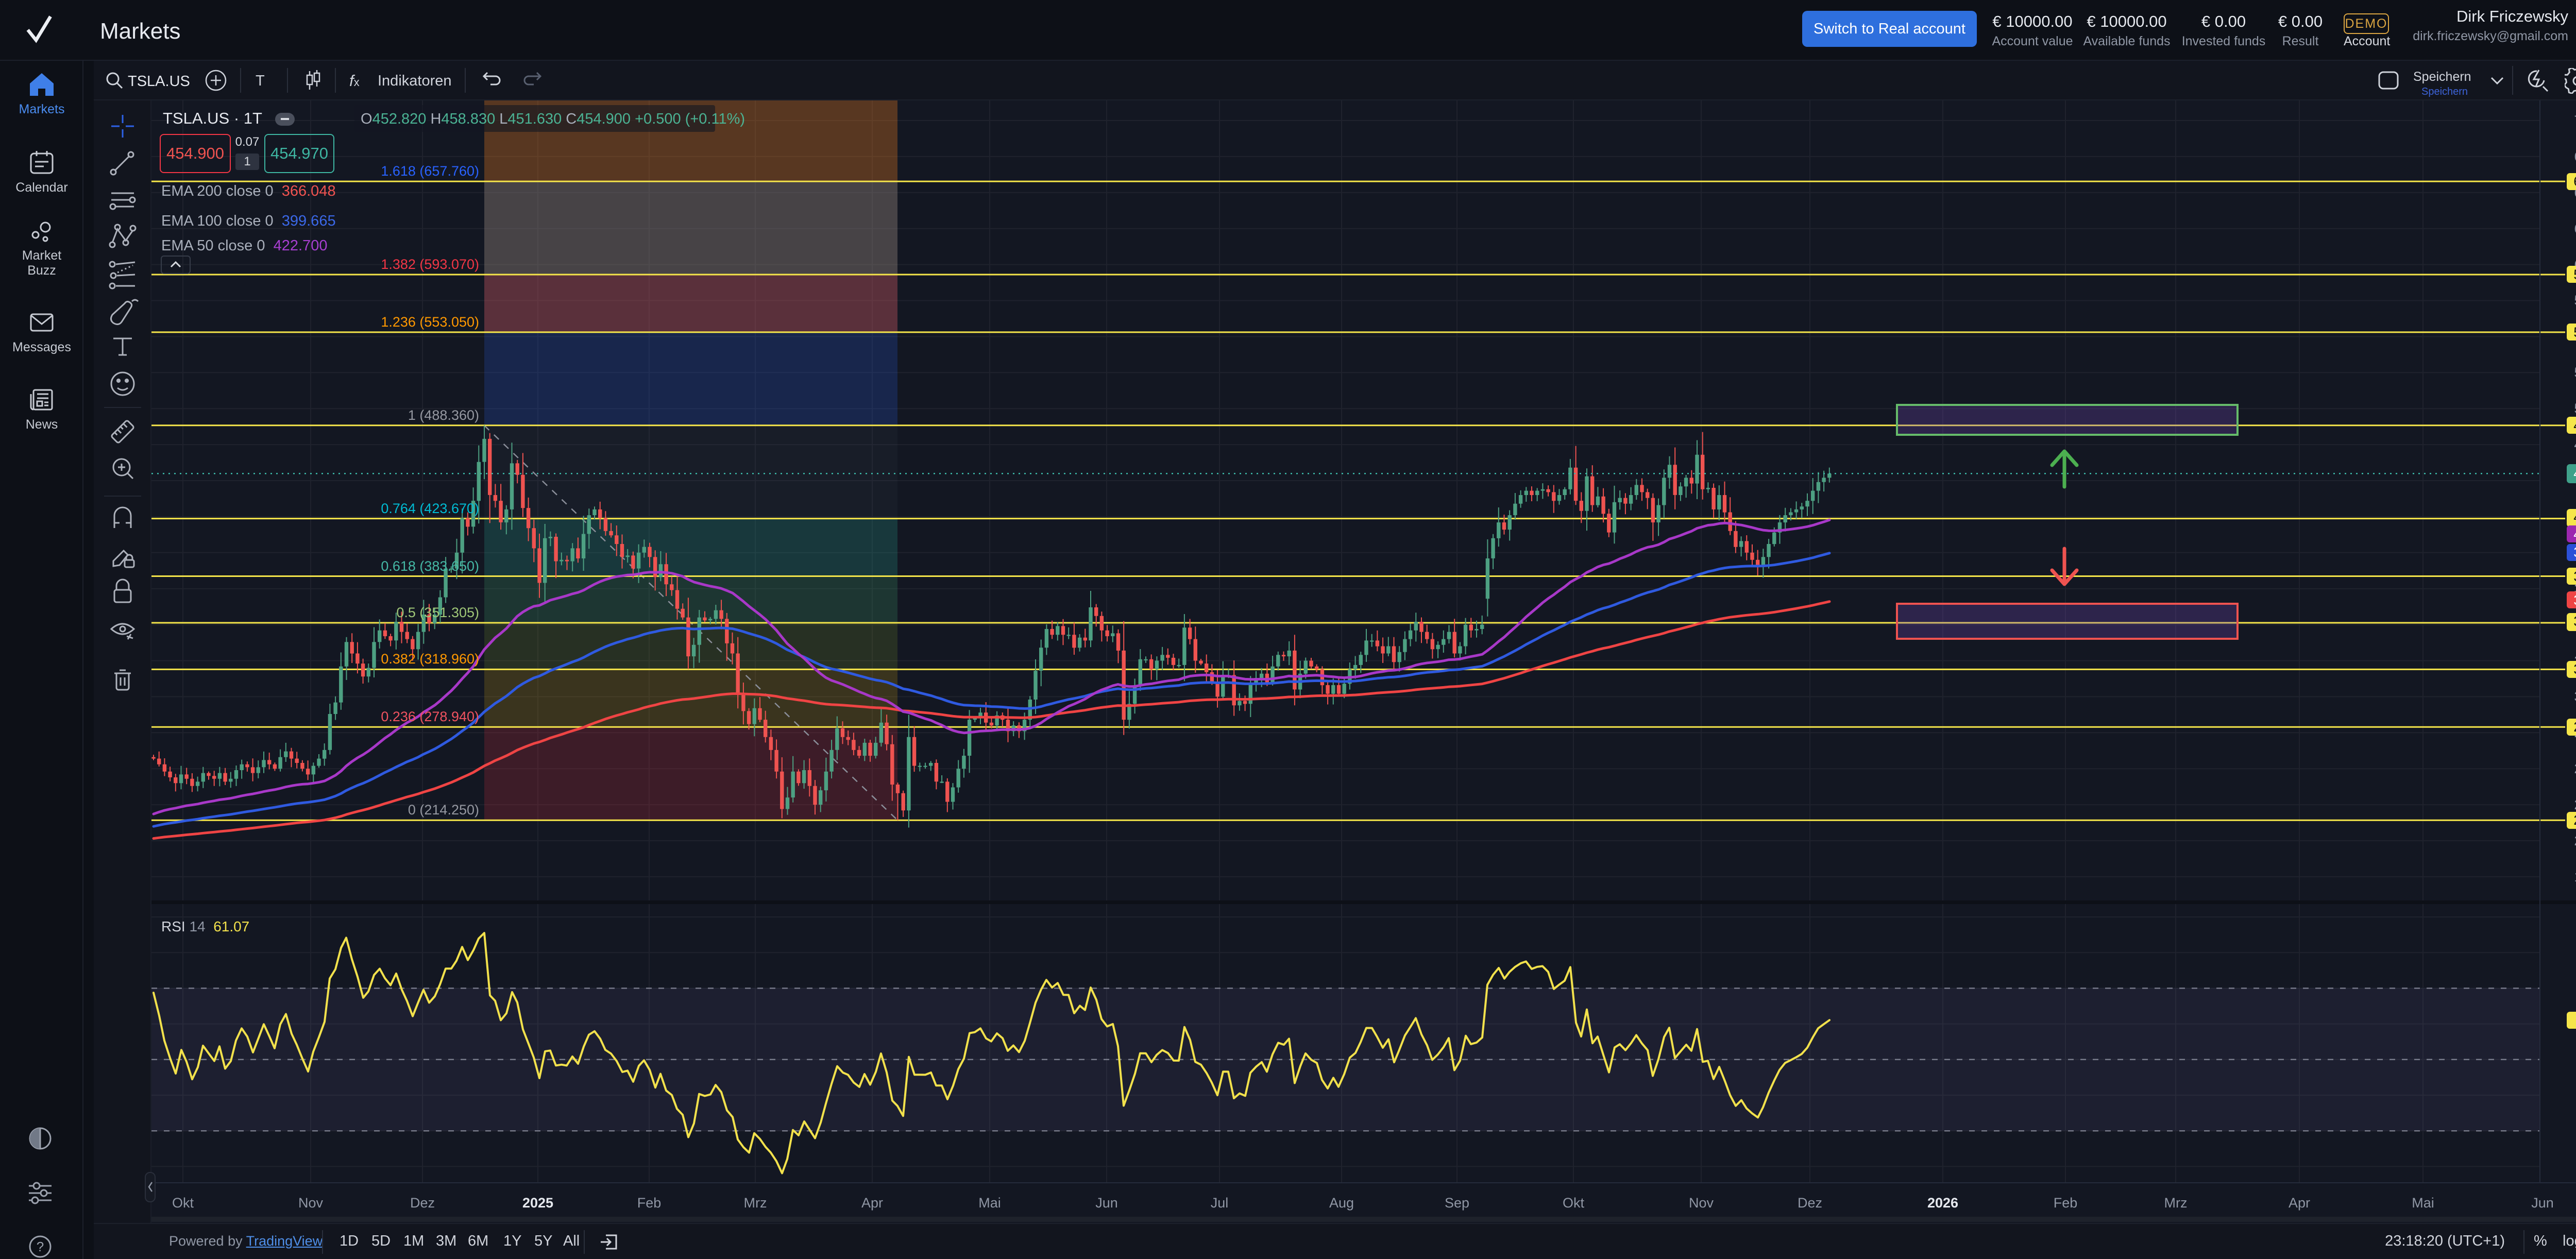  Describe the element at coordinates (1341, 1203) in the screenshot. I see `svg-text: Aug` at that location.